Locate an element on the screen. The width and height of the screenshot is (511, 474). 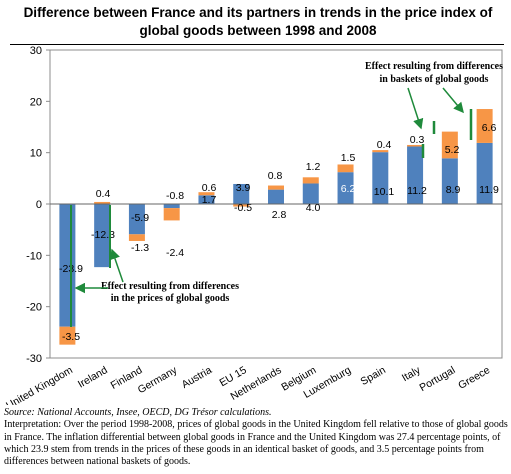
bar-baskets-greece is located at coordinates (484, 126).